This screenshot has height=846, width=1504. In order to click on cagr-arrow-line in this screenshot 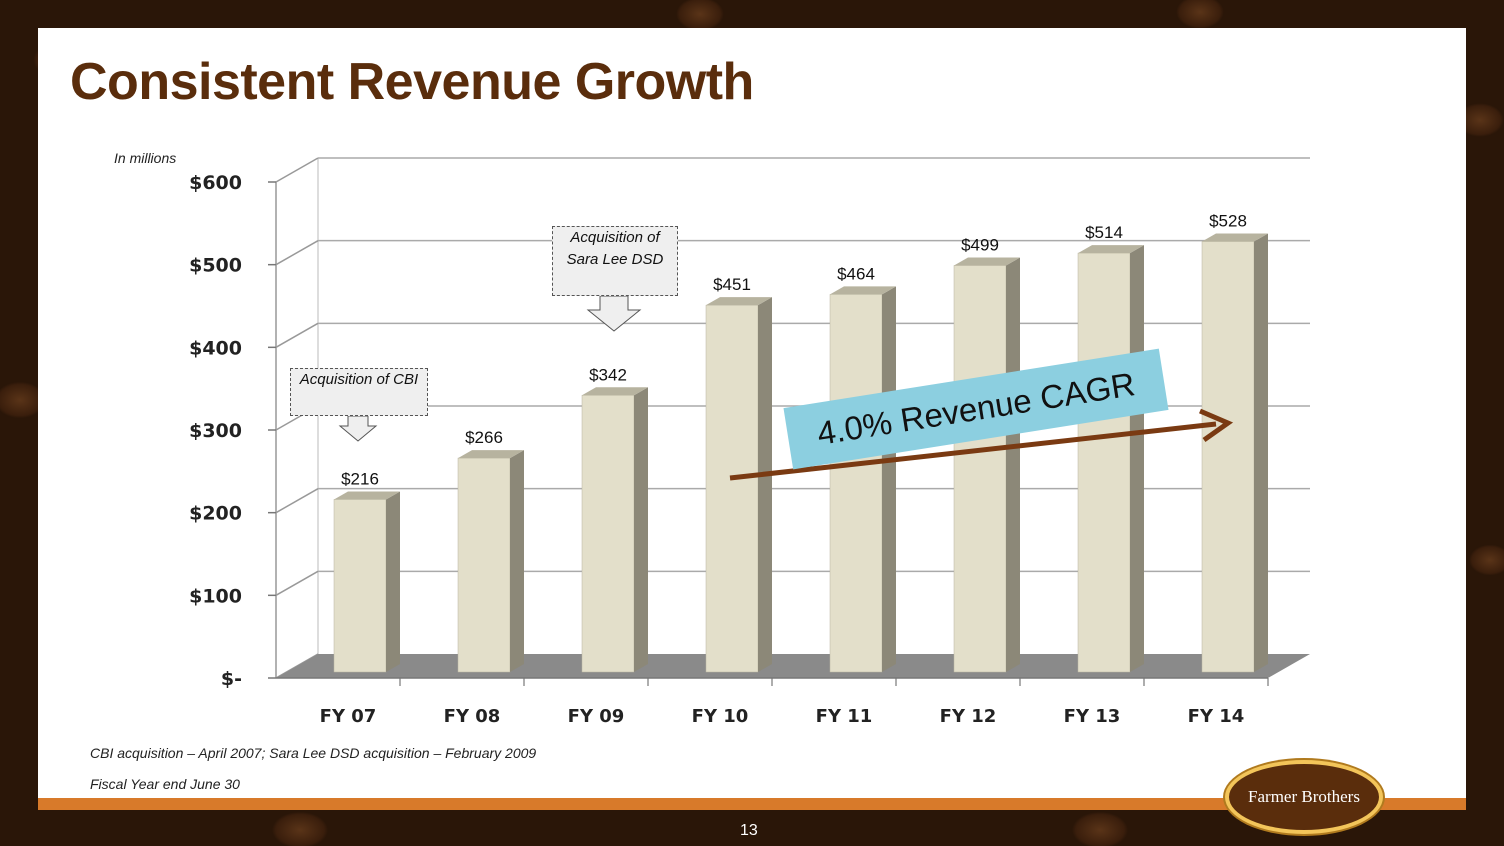, I will do `click(973, 451)`.